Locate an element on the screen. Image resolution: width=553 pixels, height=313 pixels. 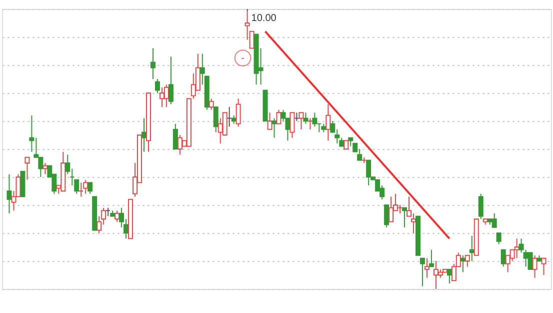
annotation: - is located at coordinates (242, 58).